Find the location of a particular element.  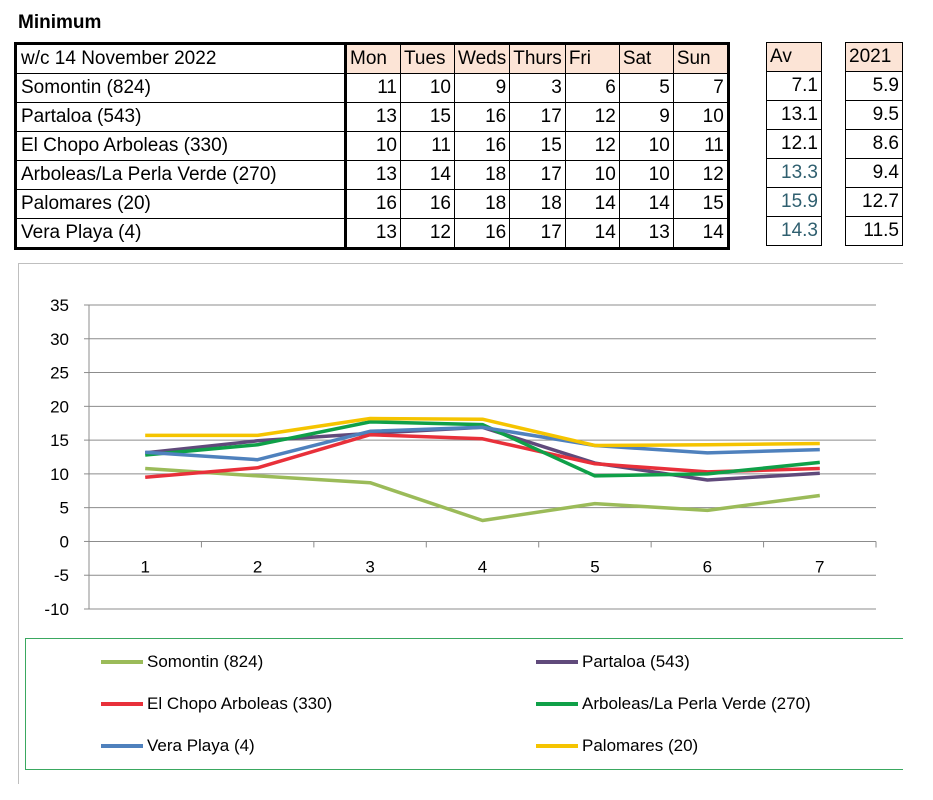

week-label: w/c 14 November 2022 is located at coordinates (181, 58).